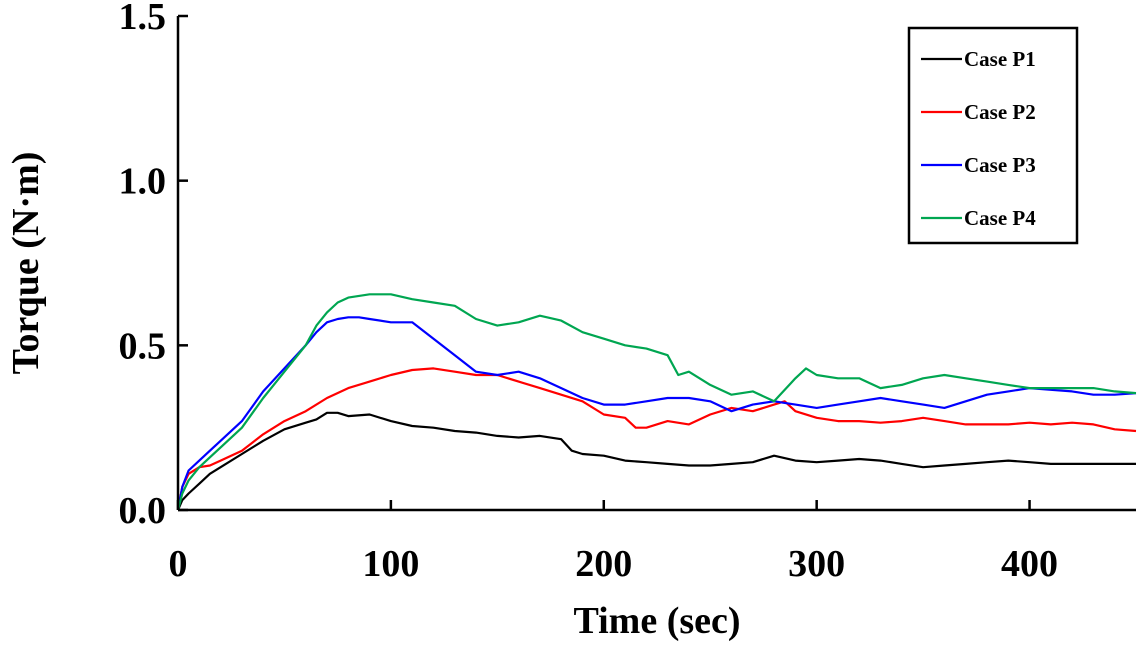 This screenshot has width=1140, height=646. What do you see at coordinates (143, 182) in the screenshot?
I see `y-tick-label: 1.0` at bounding box center [143, 182].